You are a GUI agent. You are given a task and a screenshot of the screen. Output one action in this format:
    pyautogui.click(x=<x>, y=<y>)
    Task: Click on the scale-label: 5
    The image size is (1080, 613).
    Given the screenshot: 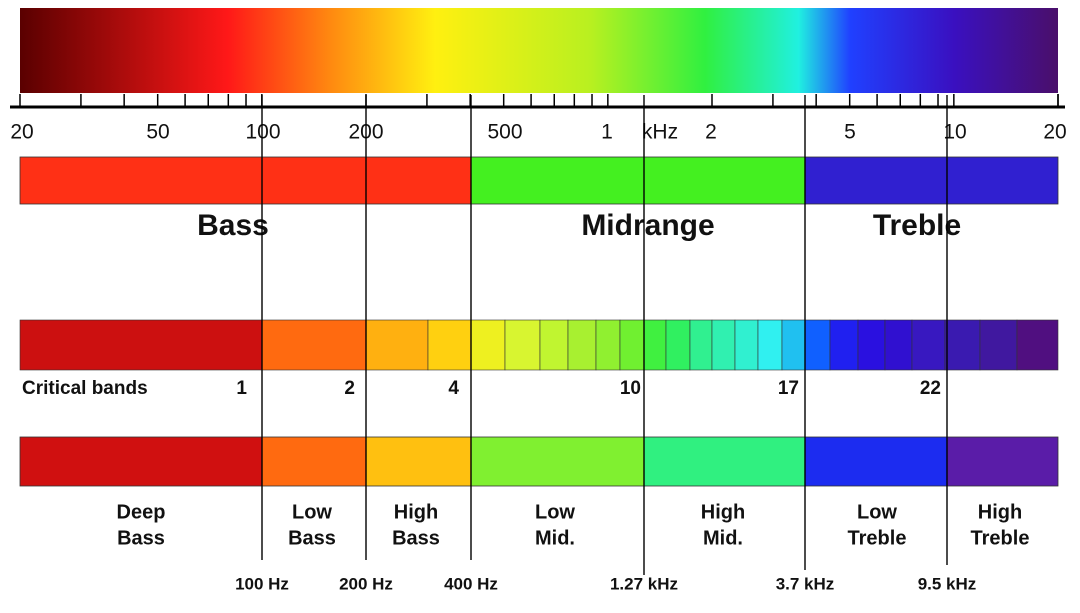 What is the action you would take?
    pyautogui.click(x=850, y=132)
    